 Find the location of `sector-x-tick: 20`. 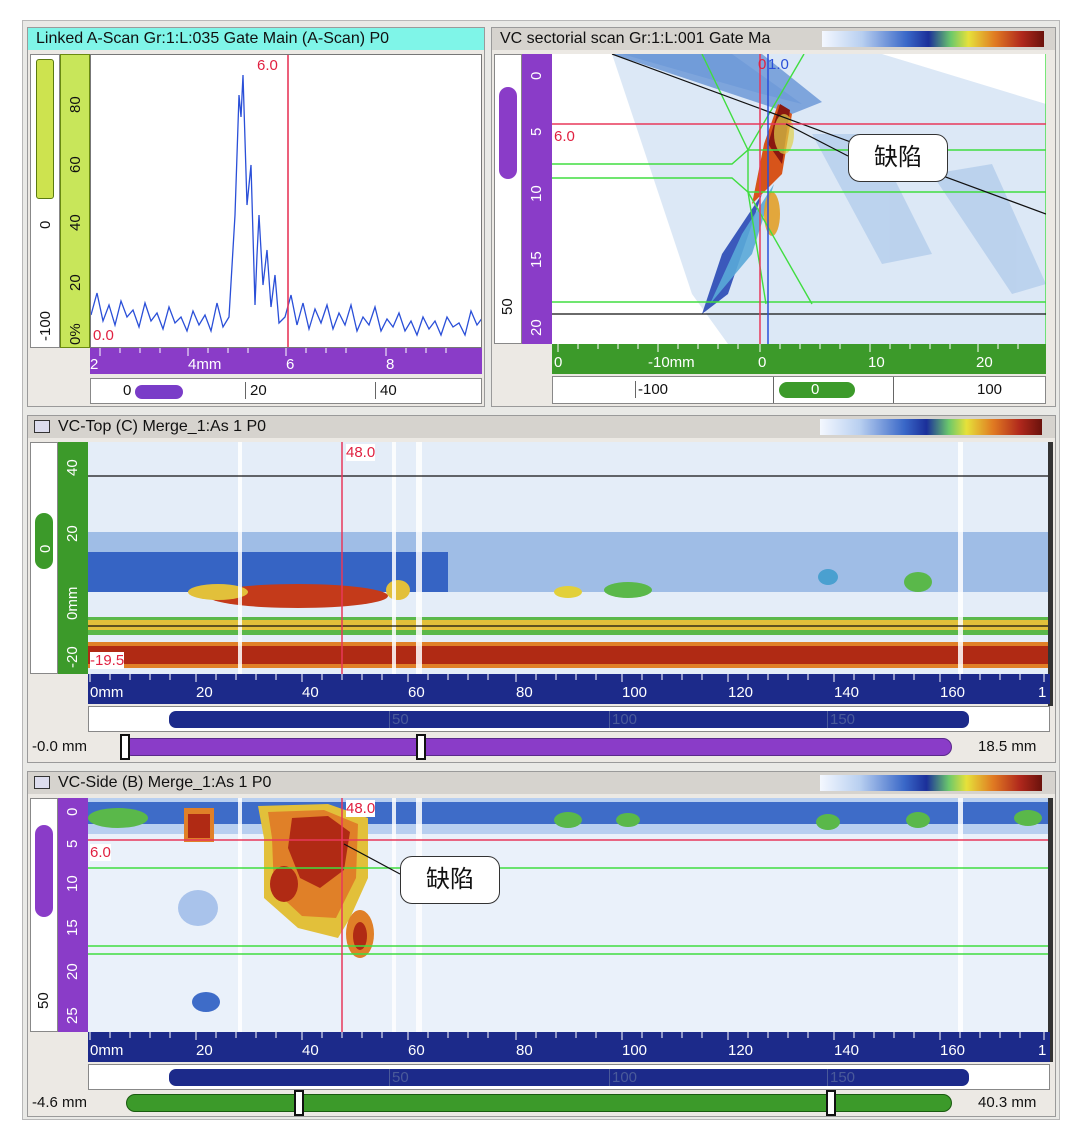

sector-x-tick: 20 is located at coordinates (984, 362).